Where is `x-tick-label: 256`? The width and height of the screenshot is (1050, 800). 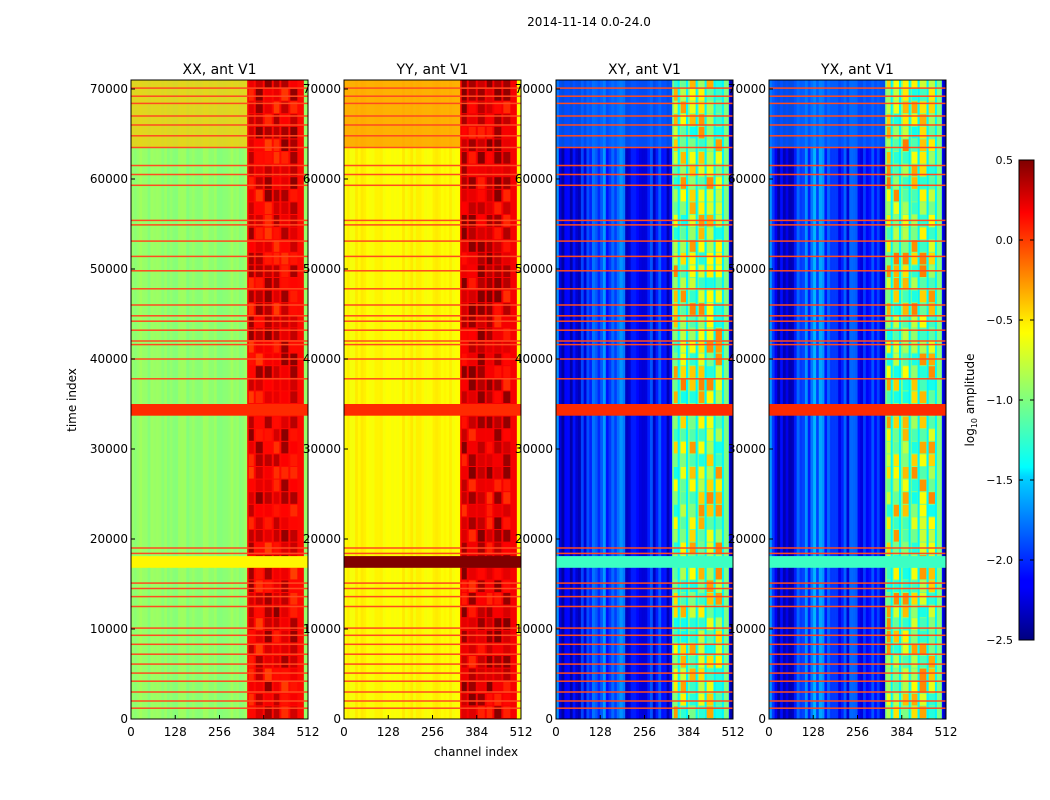
x-tick-label: 256 is located at coordinates (432, 732).